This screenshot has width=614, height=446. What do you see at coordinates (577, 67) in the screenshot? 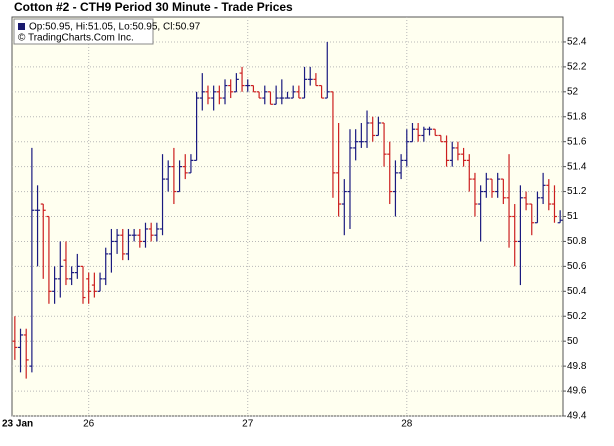
I see `y-tick-label: 52.2` at bounding box center [577, 67].